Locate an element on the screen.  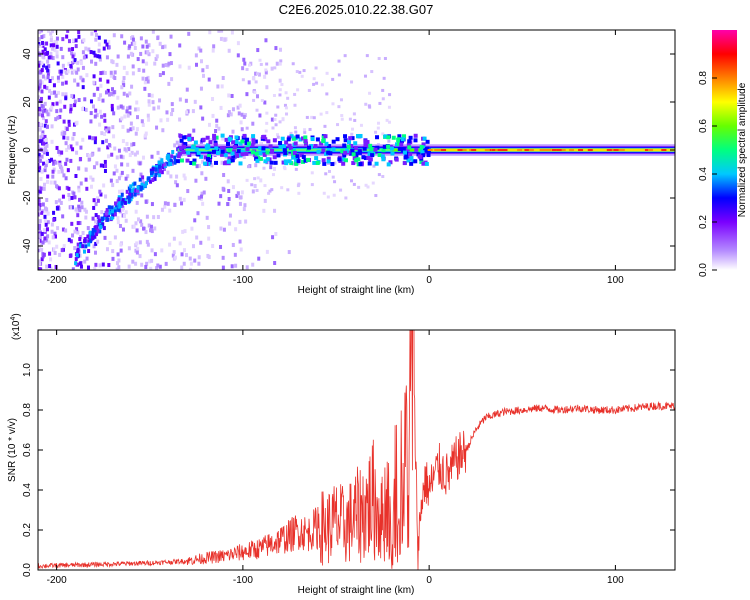
y-tick-label: -20 is located at coordinates (27, 197).